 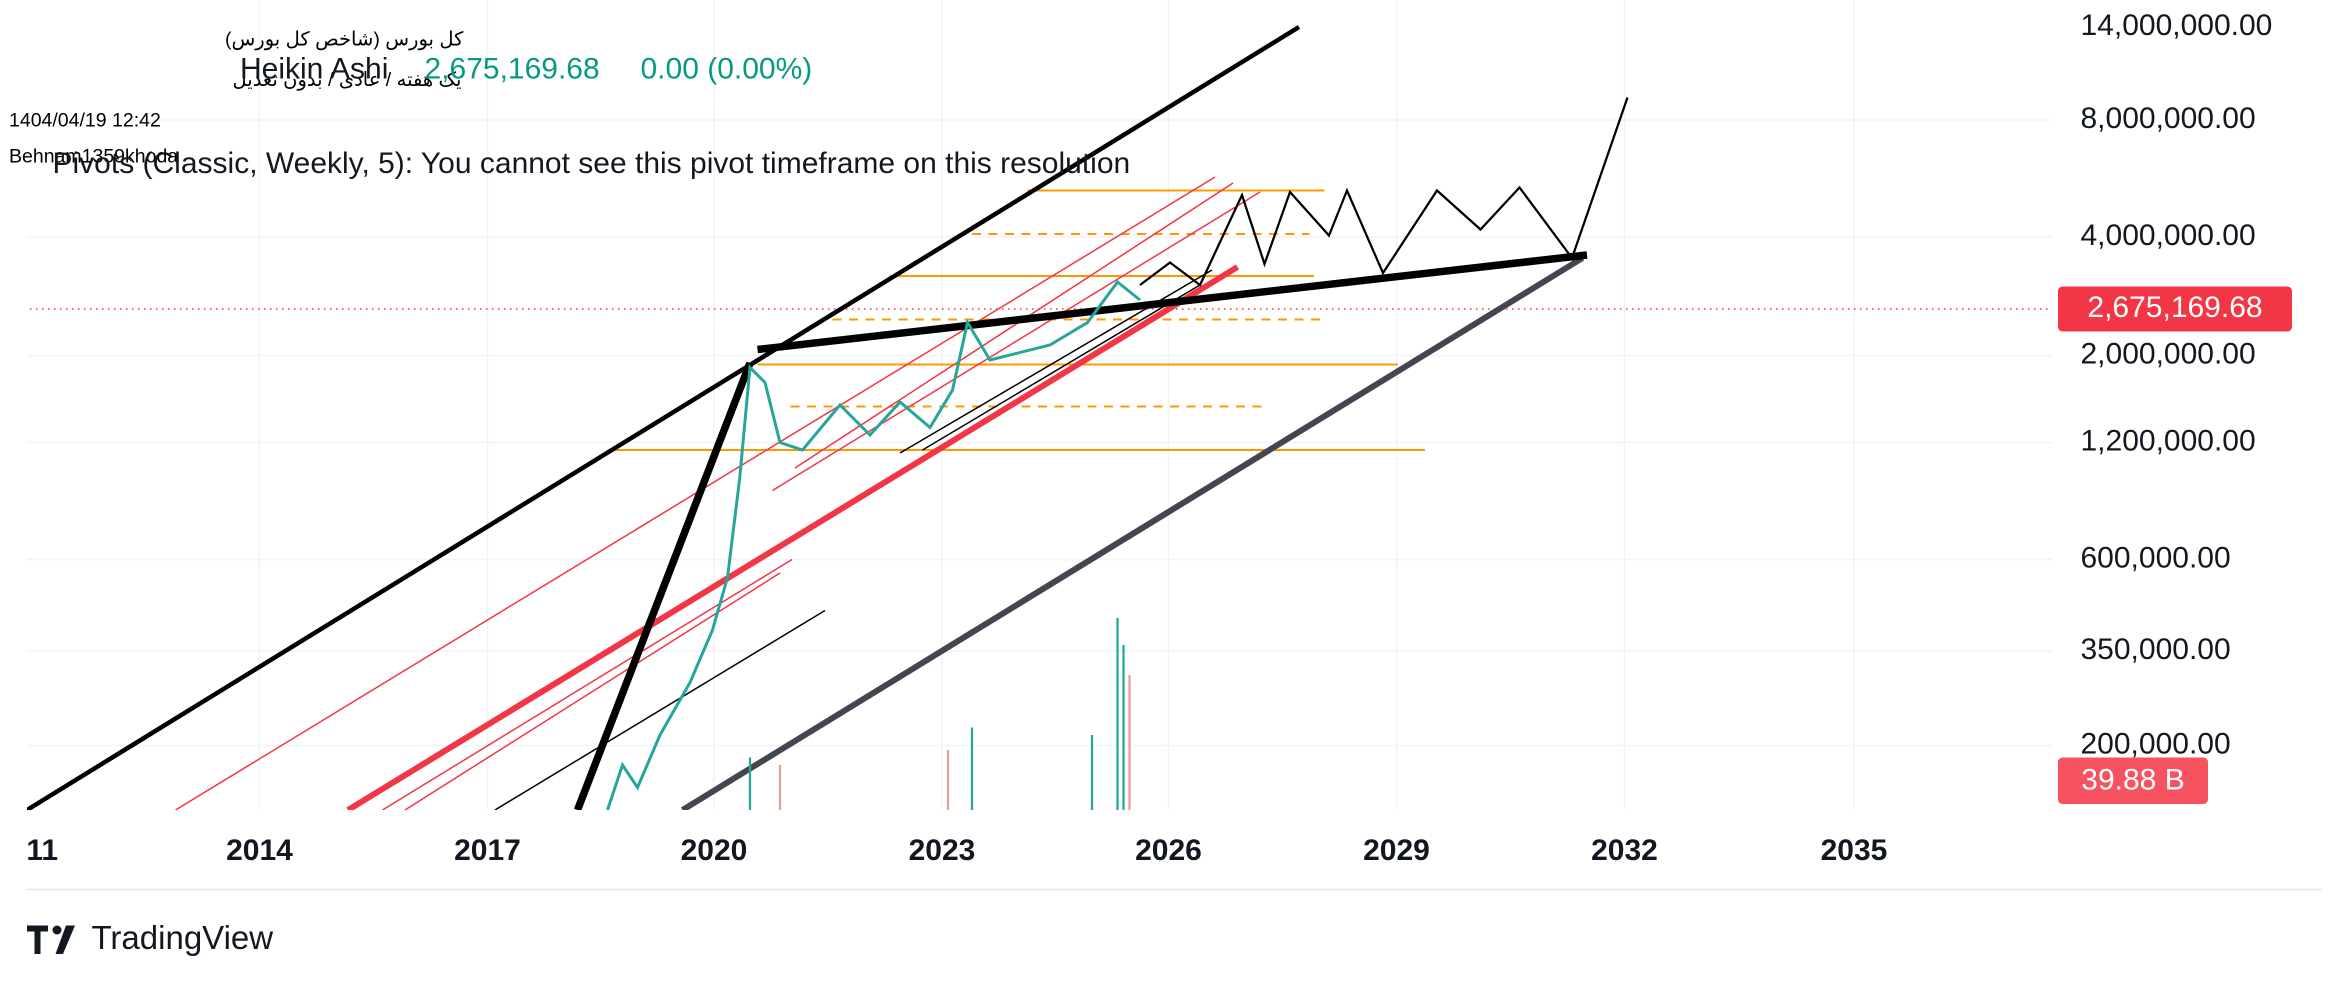 What do you see at coordinates (2168, 118) in the screenshot?
I see `price-axis-label: 8,000,000.00` at bounding box center [2168, 118].